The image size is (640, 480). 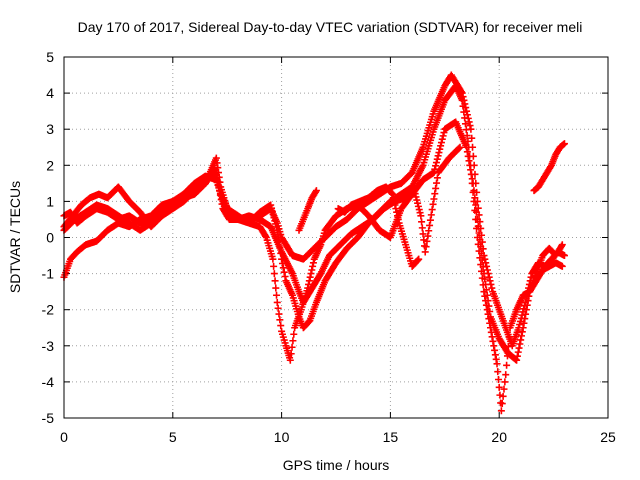 I want to click on x-tick-label: 15, so click(x=391, y=437).